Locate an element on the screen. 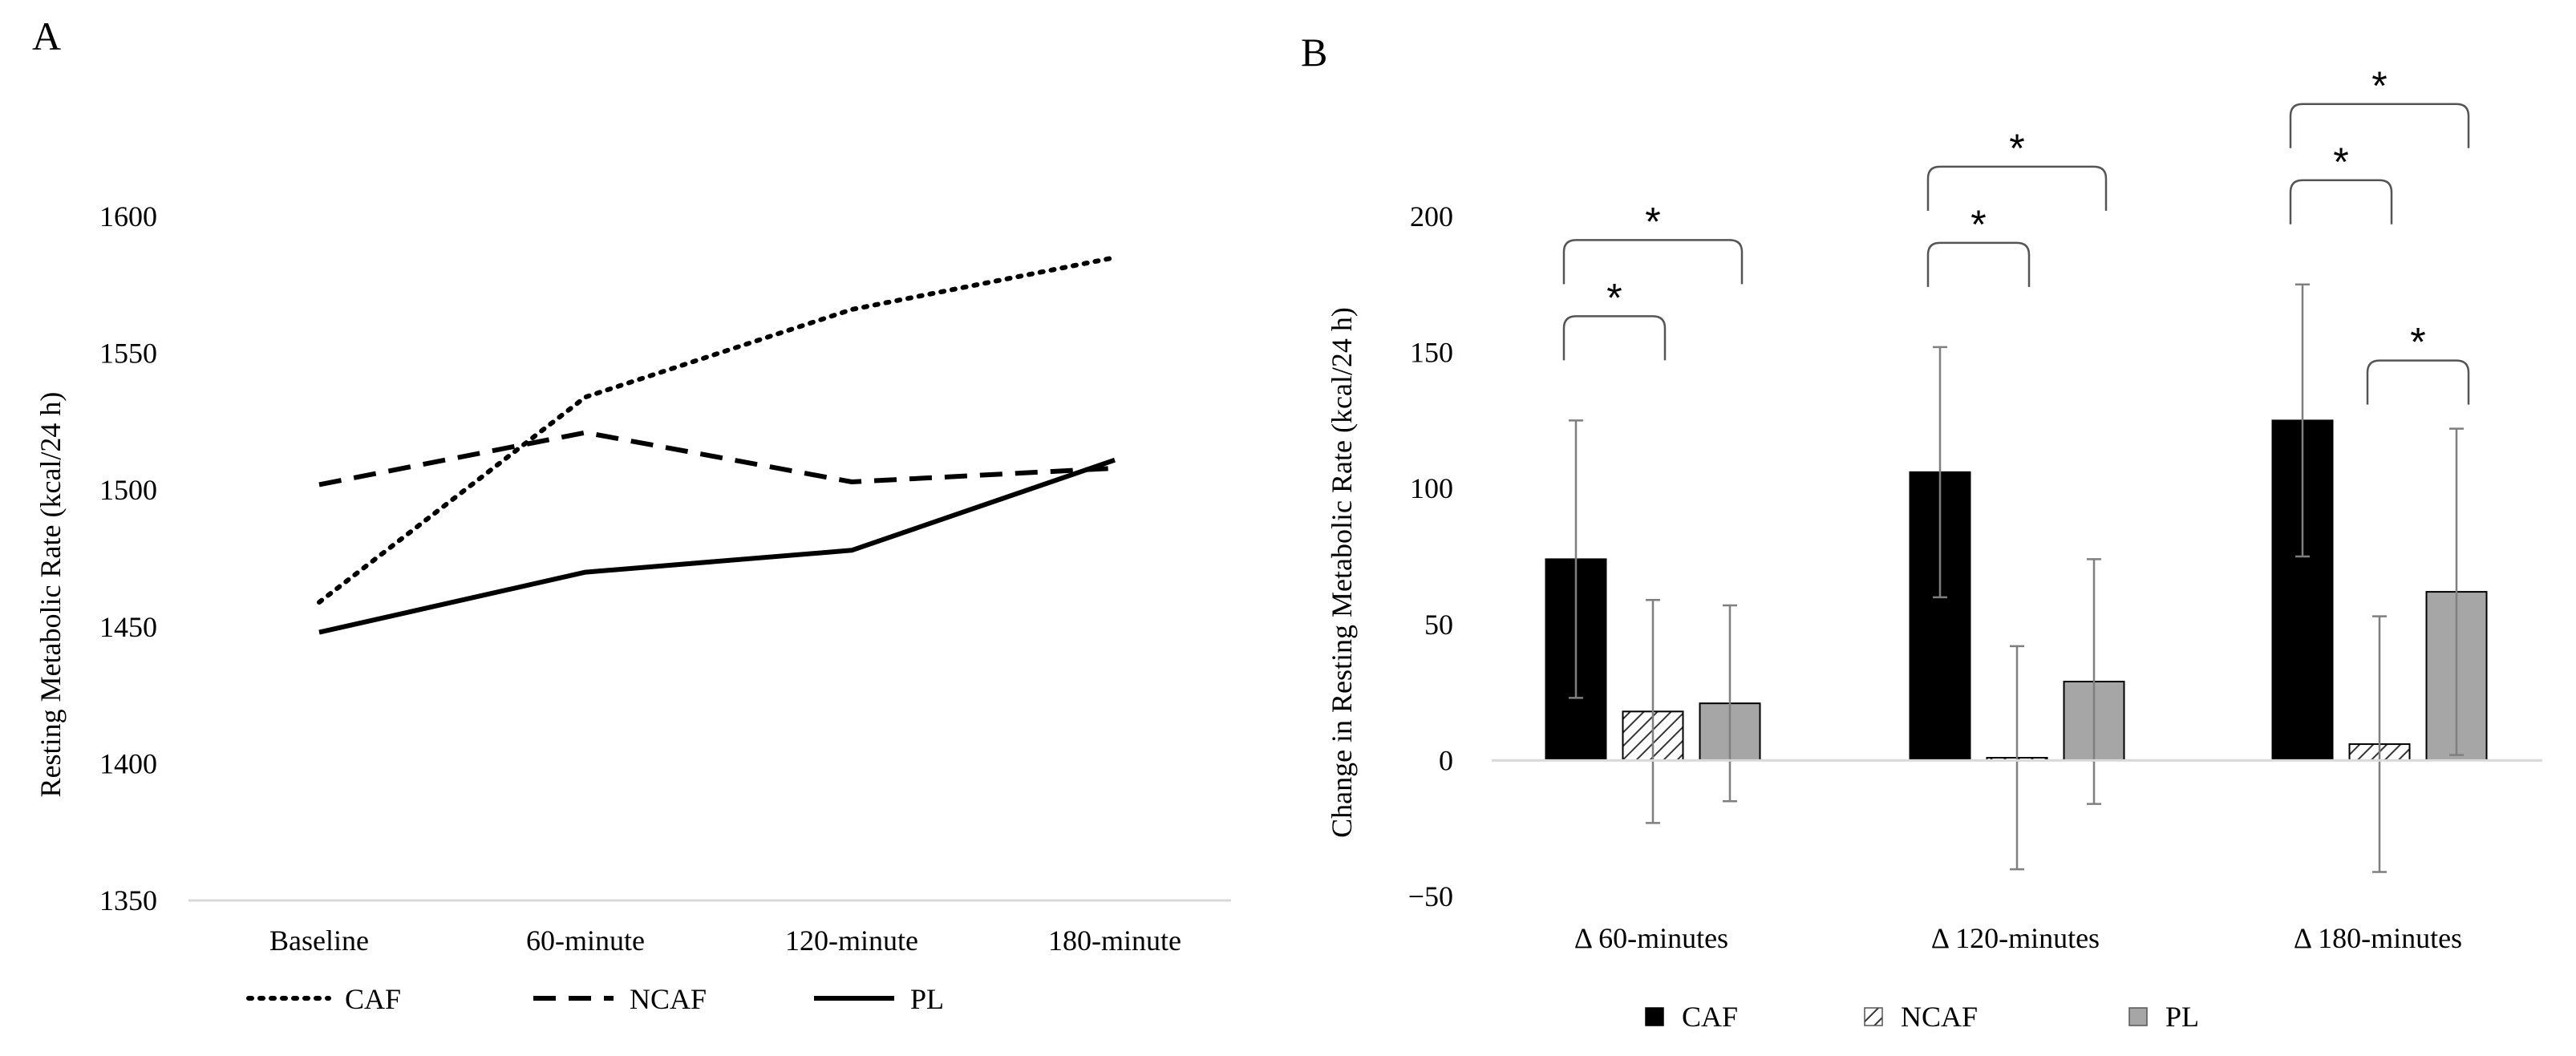  y-tick-label-a: 1350 is located at coordinates (128, 900).